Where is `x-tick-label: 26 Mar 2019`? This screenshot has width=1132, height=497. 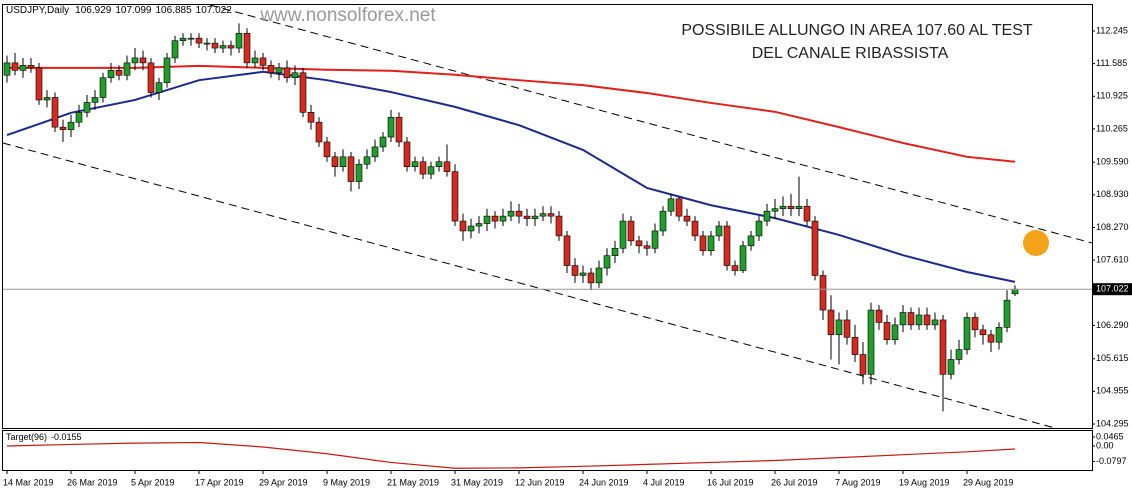
x-tick-label: 26 Mar 2019 is located at coordinates (92, 482).